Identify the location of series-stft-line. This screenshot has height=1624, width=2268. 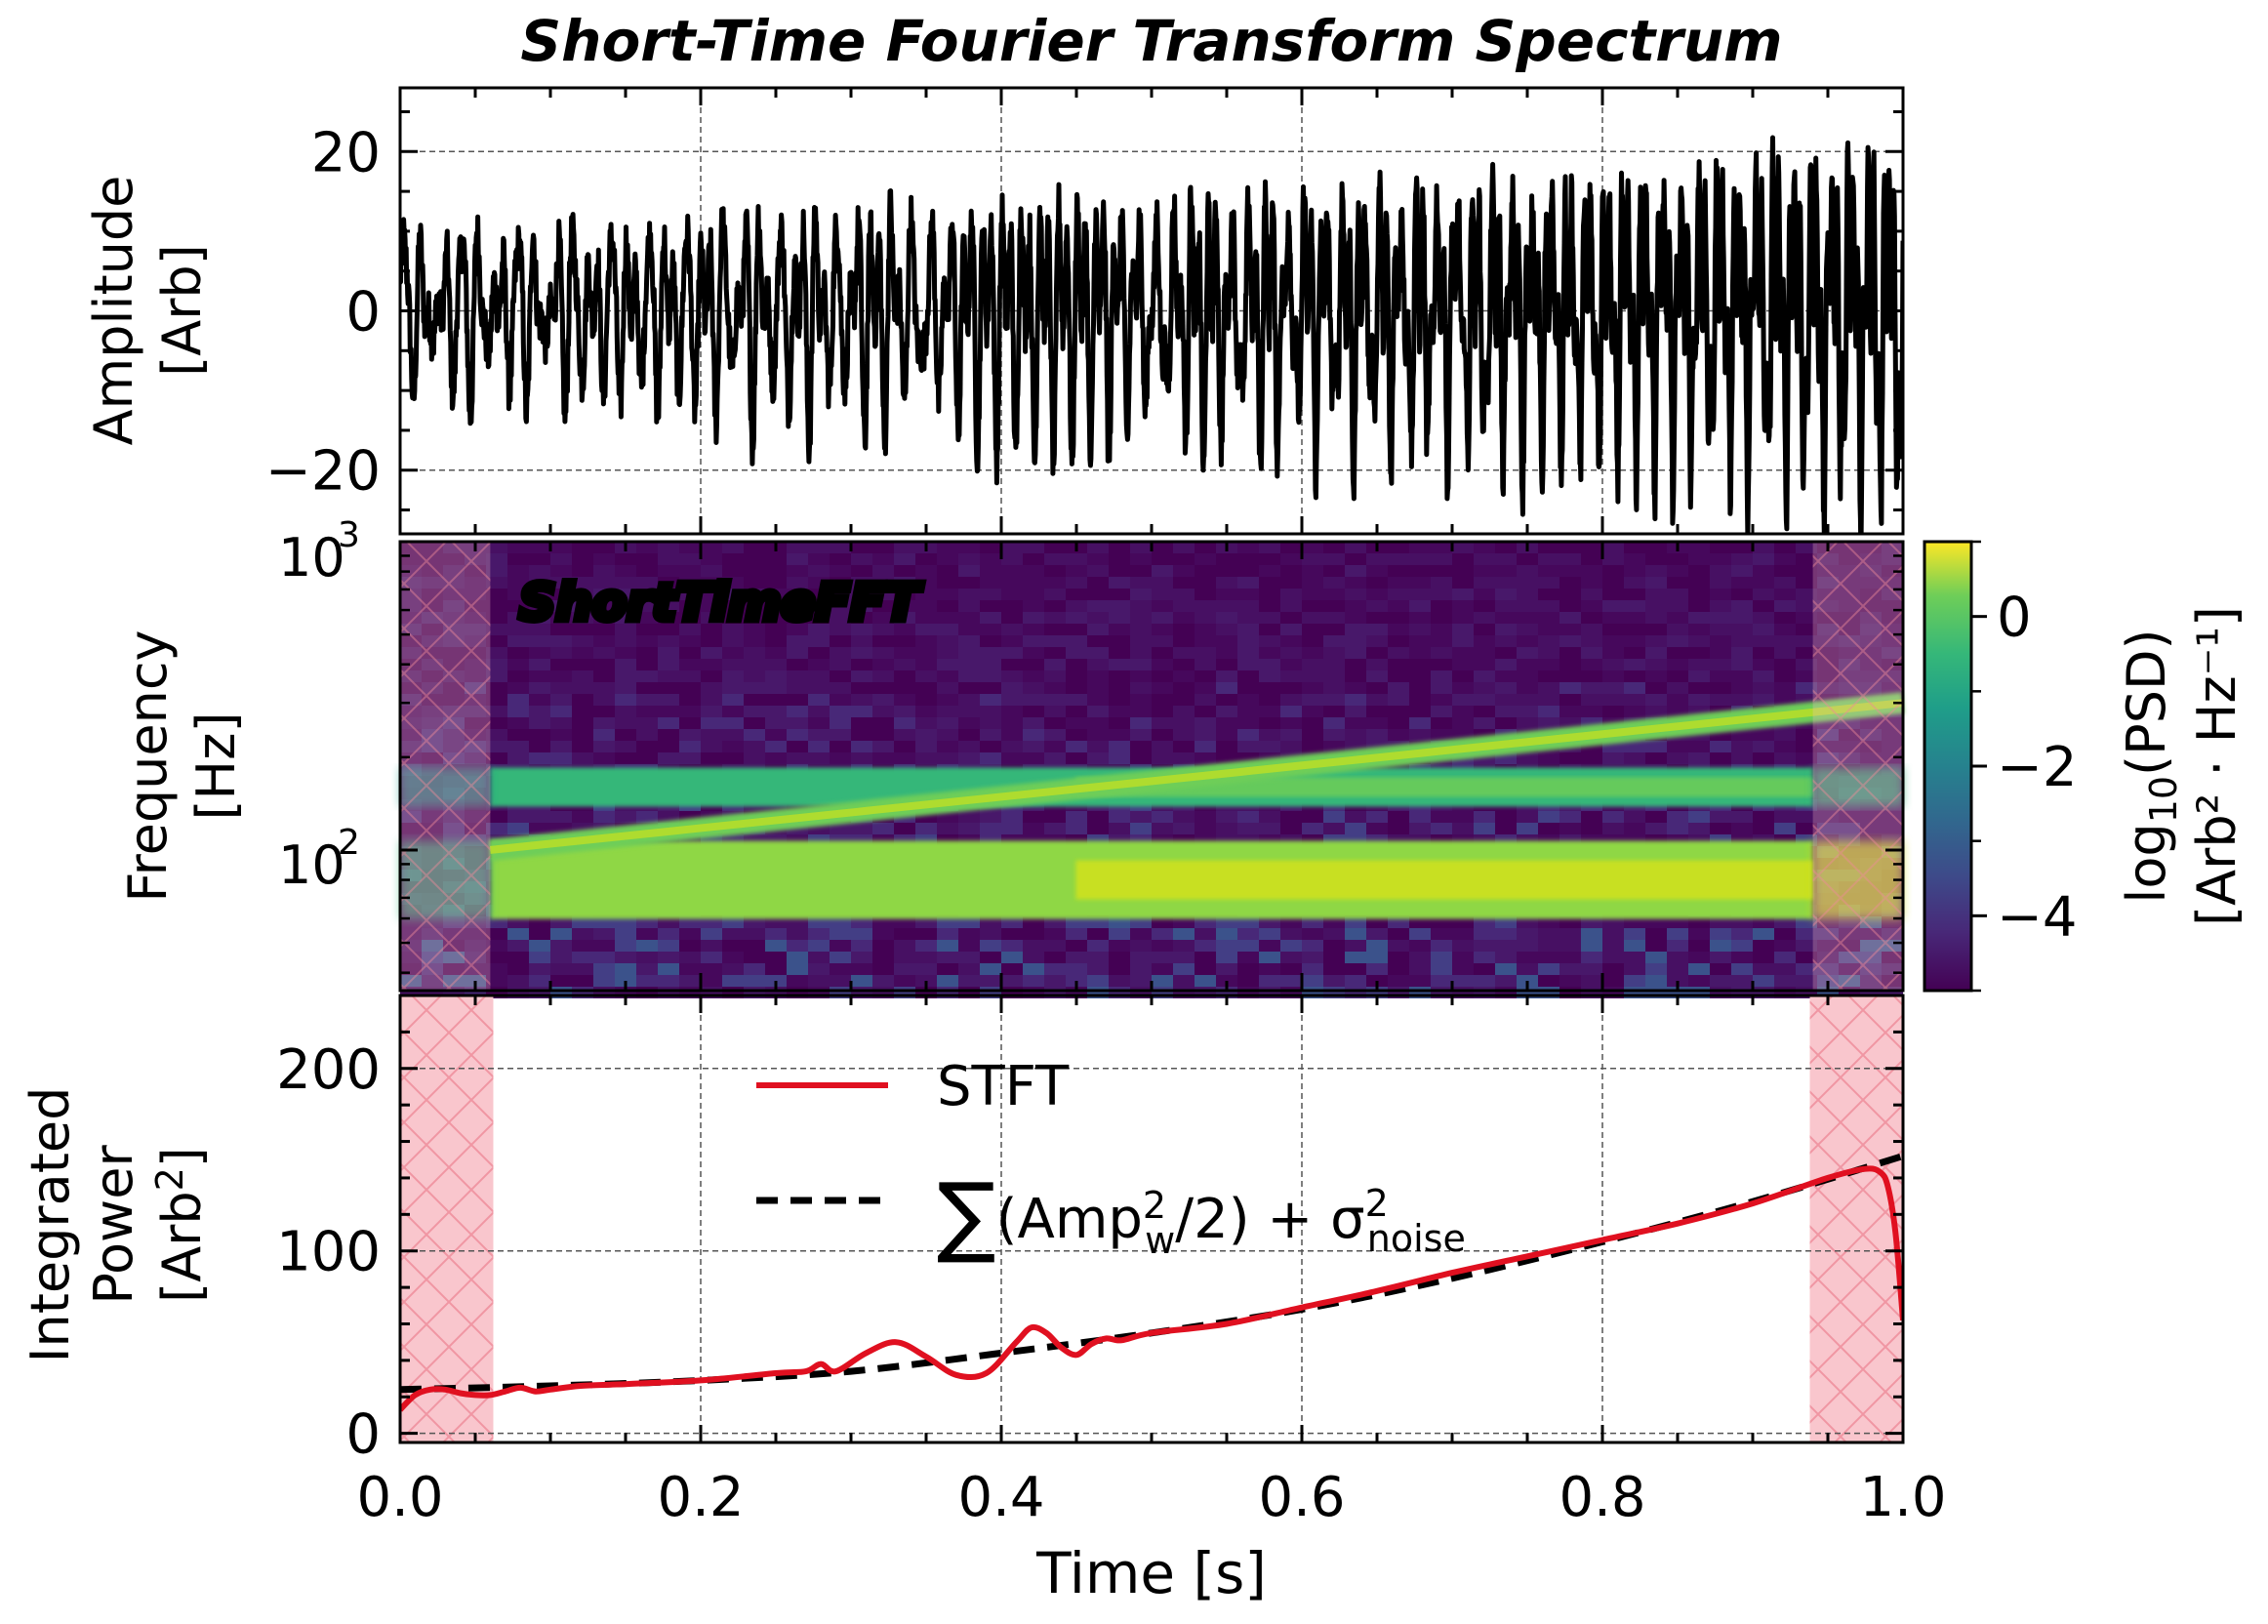
(1152, 1288).